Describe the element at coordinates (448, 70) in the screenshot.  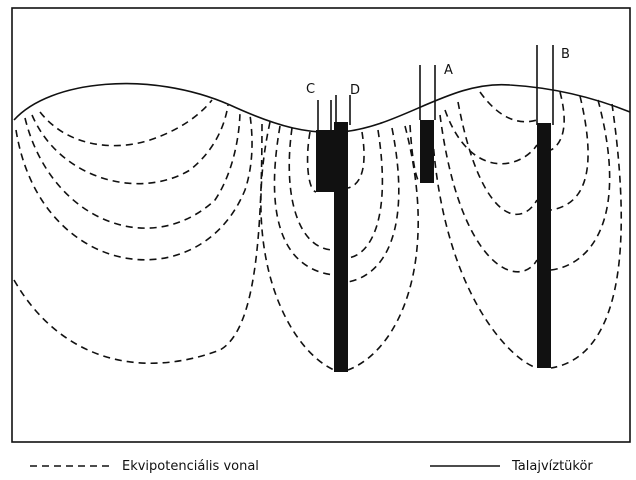
I see `well-label: A` at that location.